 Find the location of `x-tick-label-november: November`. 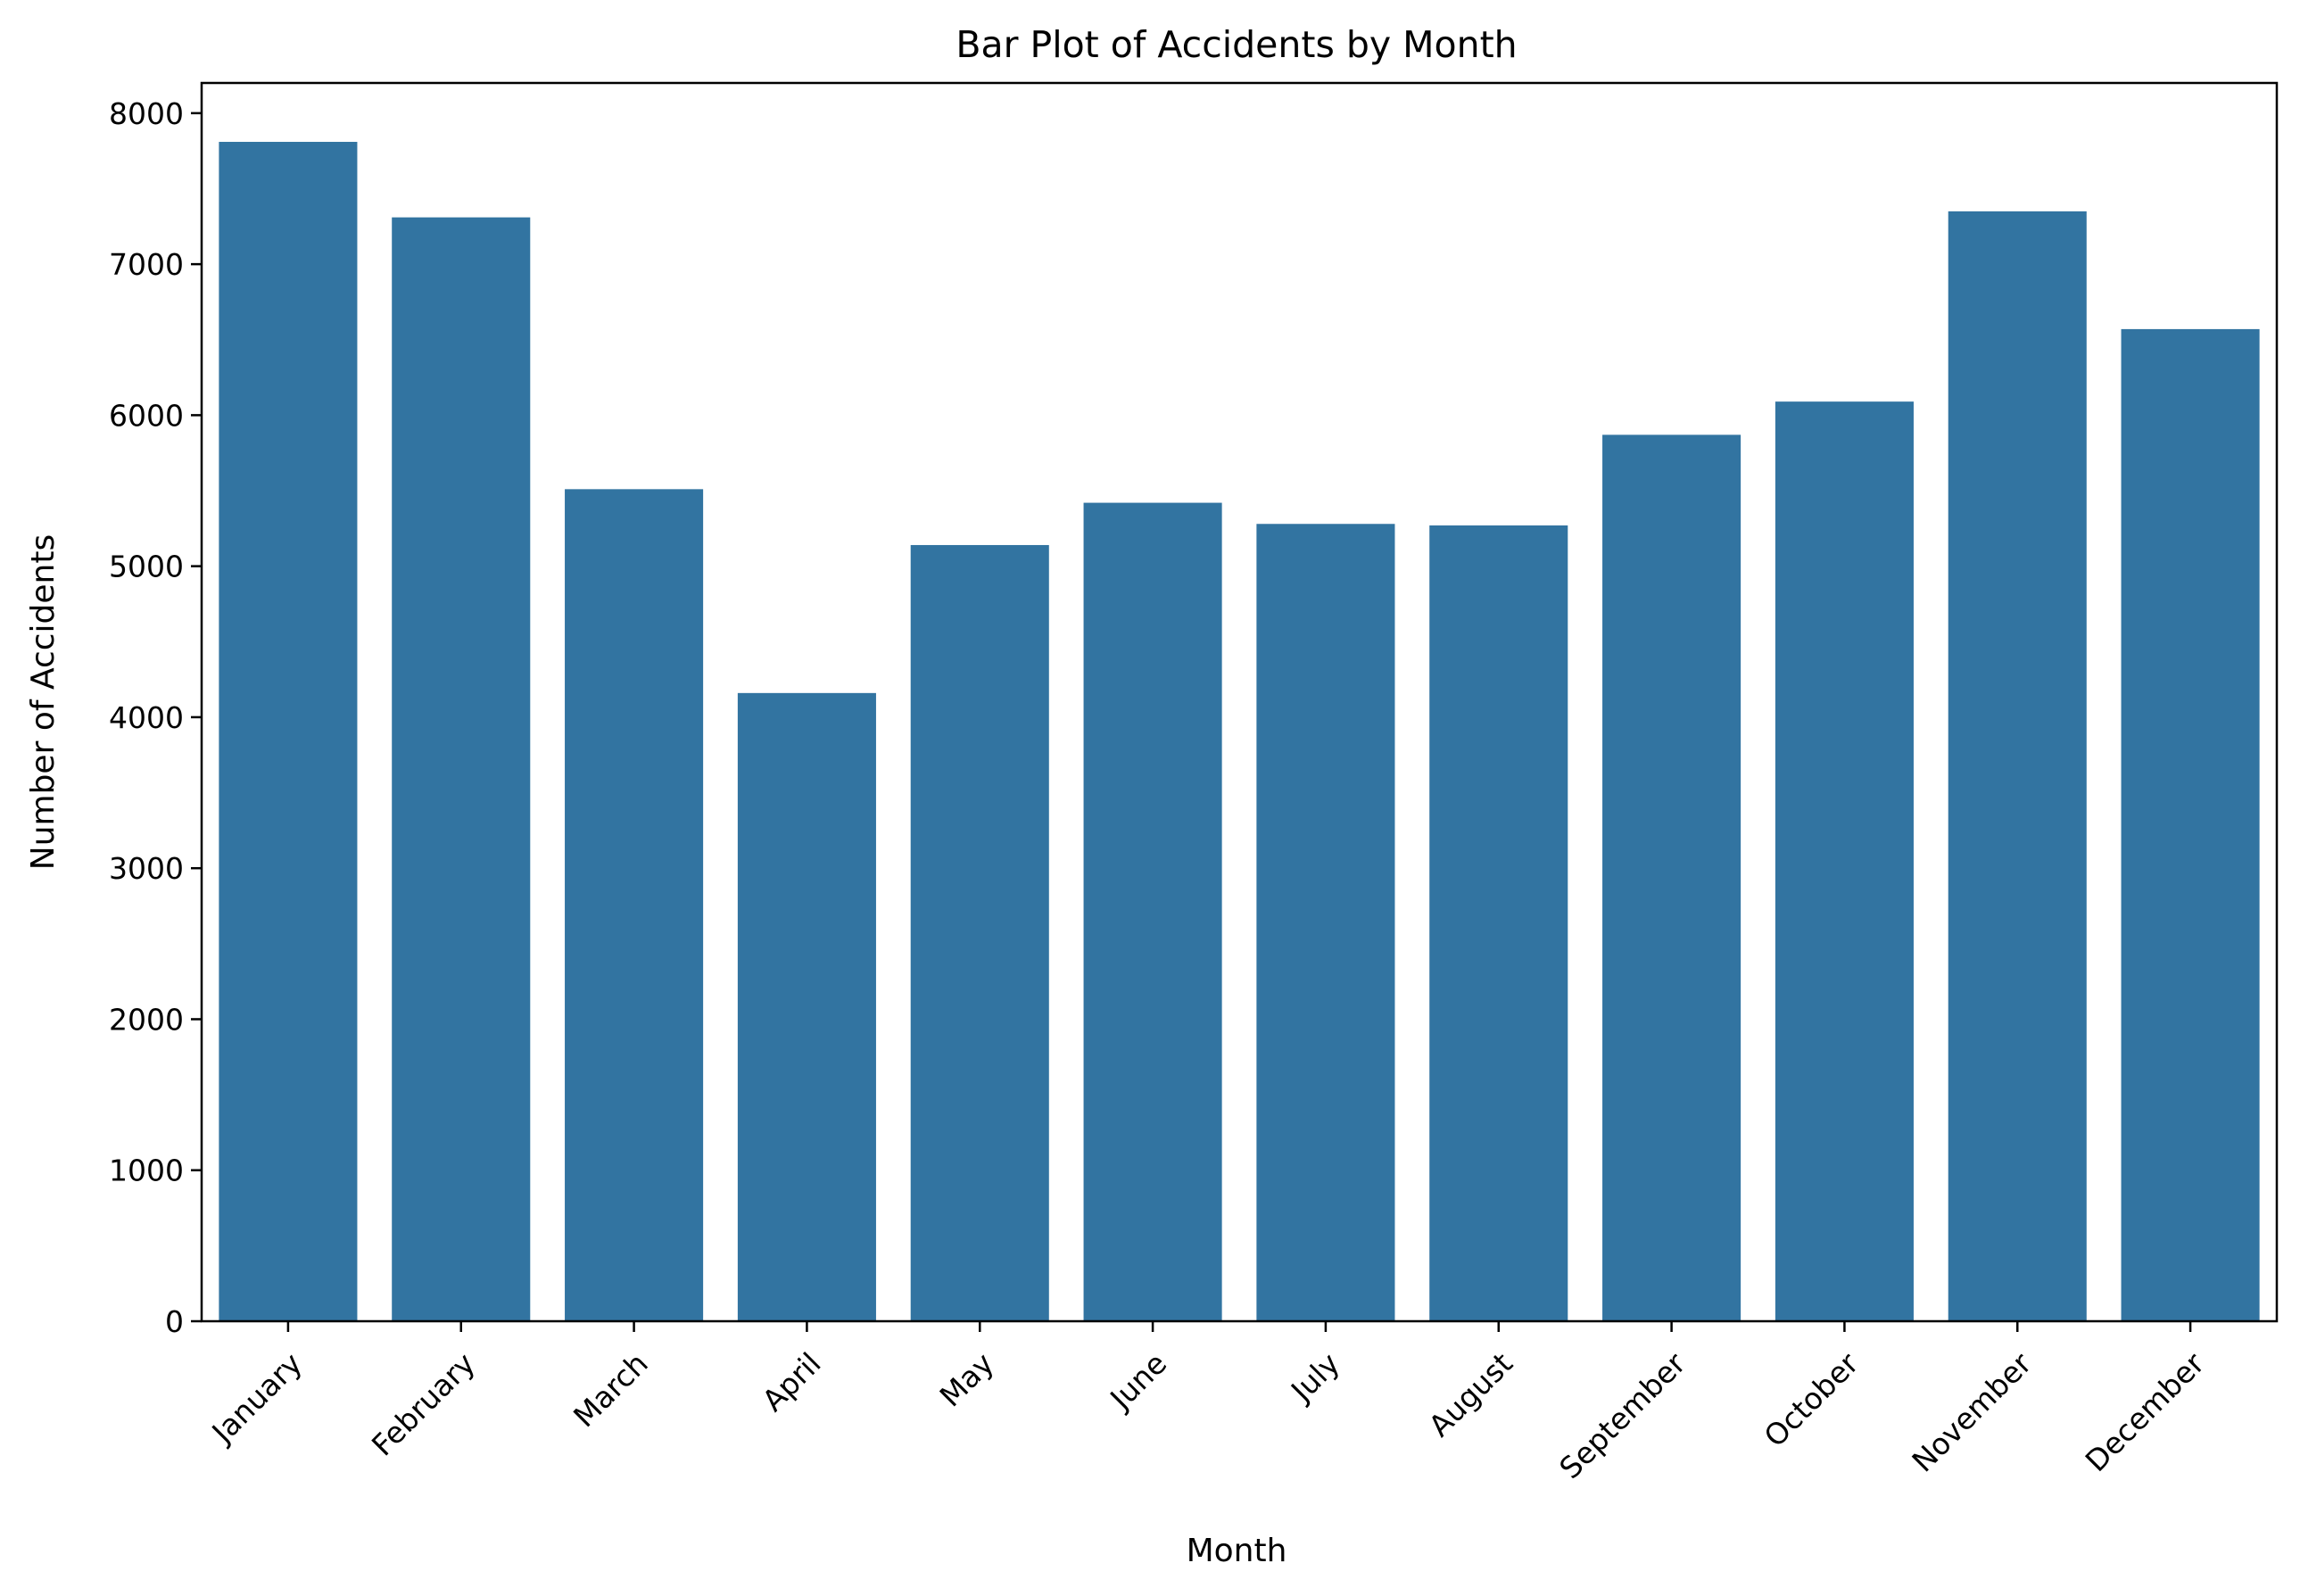

x-tick-label-november: November is located at coordinates (1971, 1411).